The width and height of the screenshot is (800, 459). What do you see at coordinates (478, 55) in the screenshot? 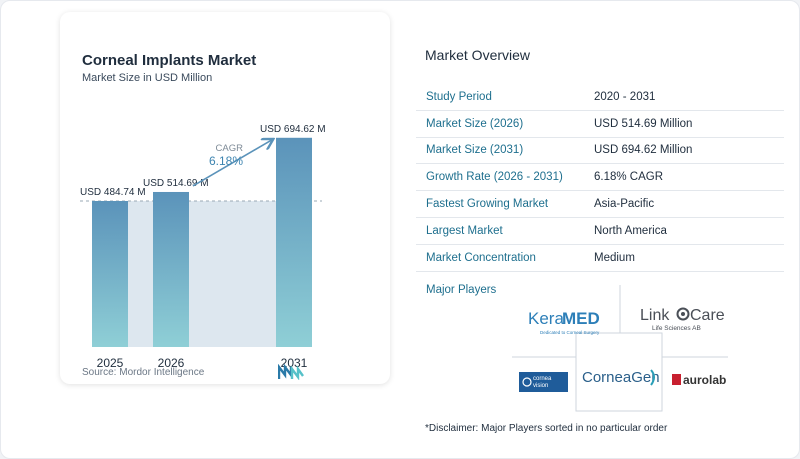
I see `market-overview-title: Market Overview` at bounding box center [478, 55].